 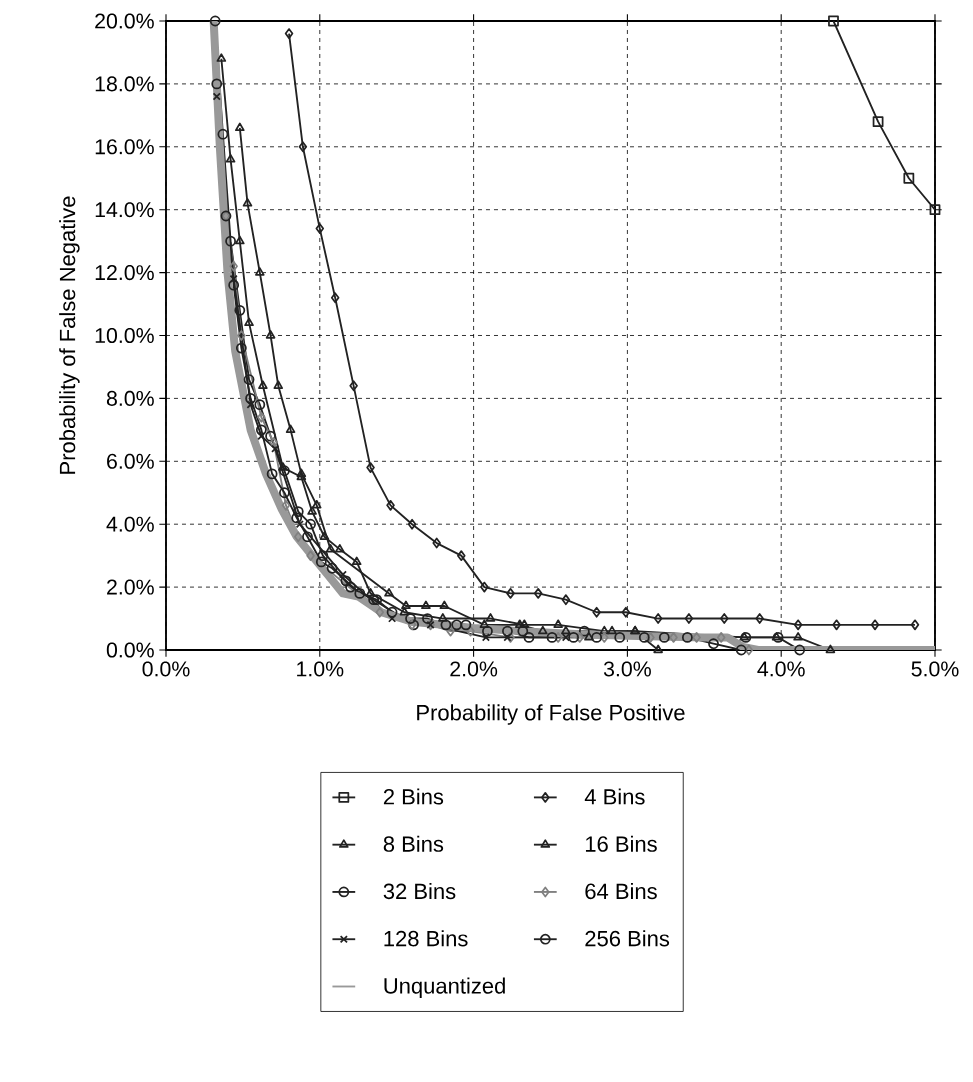 What do you see at coordinates (426, 938) in the screenshot?
I see `legend-label: 128 Bins` at bounding box center [426, 938].